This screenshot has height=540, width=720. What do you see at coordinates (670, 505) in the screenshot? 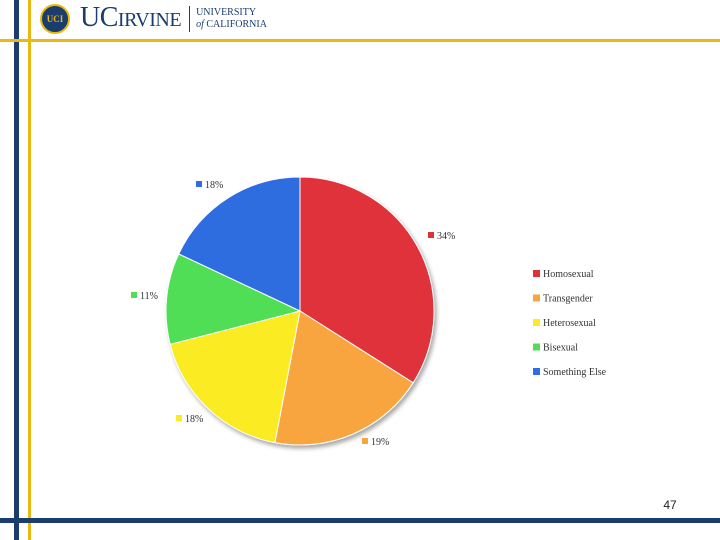
I see `page-number: 47` at bounding box center [670, 505].